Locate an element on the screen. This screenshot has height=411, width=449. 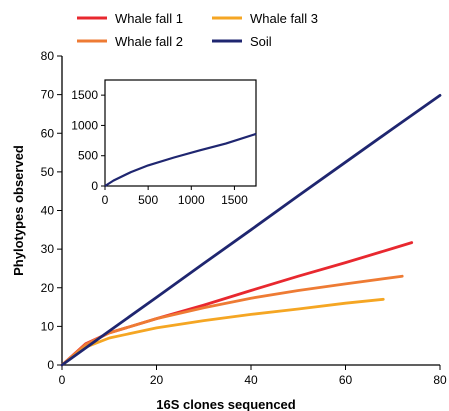
inset-frame is located at coordinates (180, 133).